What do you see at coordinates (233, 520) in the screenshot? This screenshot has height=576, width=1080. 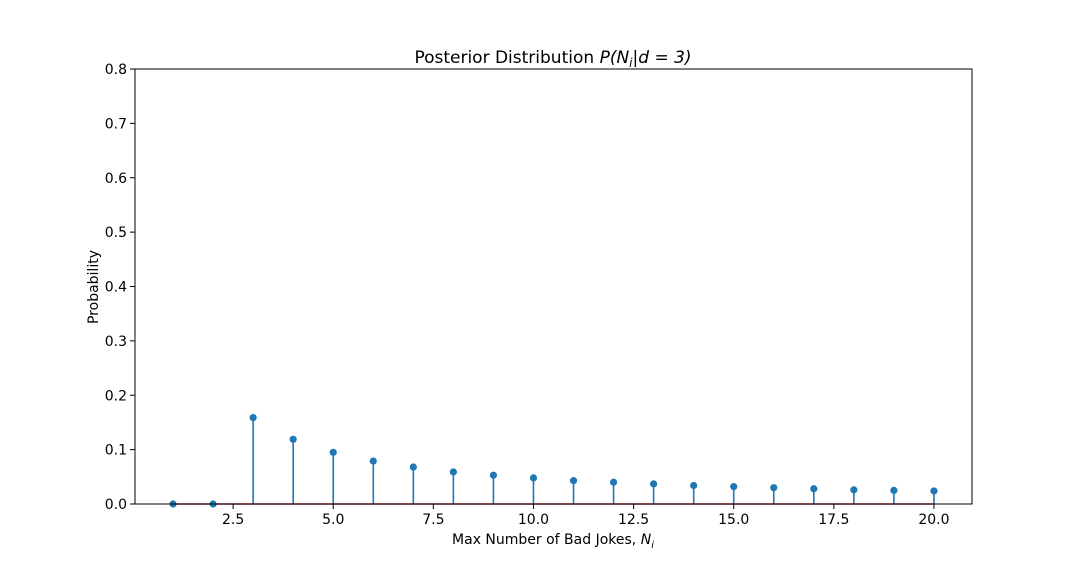 I see `x-tick-label: 2.5` at bounding box center [233, 520].